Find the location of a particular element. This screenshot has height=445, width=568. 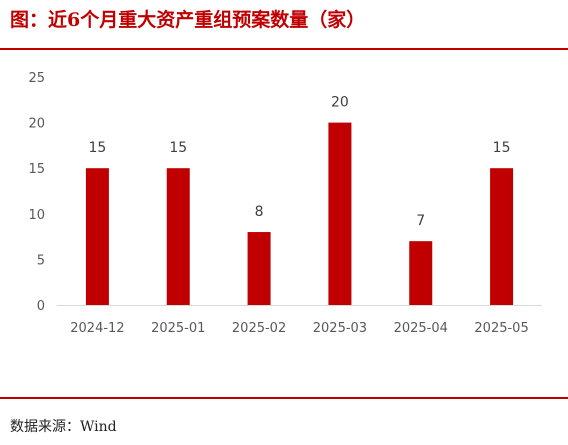

data-label: 7 is located at coordinates (420, 221).